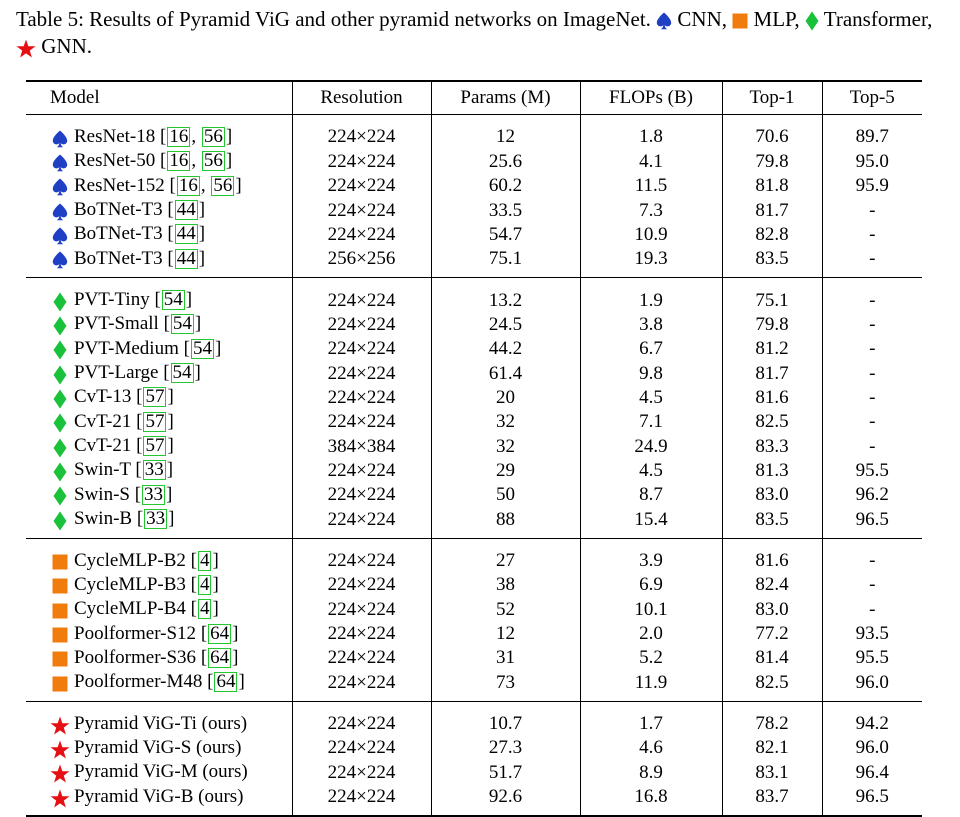 The image size is (960, 817). I want to click on flops-cell: 1.7, so click(651, 718).